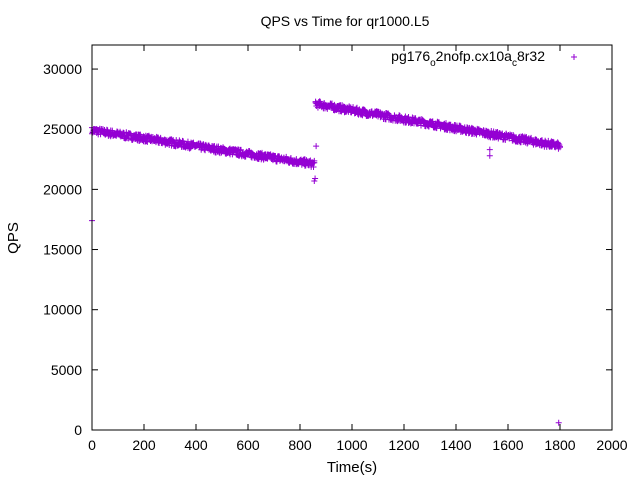 Image resolution: width=640 pixels, height=480 pixels. I want to click on y-tick-label: 25000, so click(62, 129).